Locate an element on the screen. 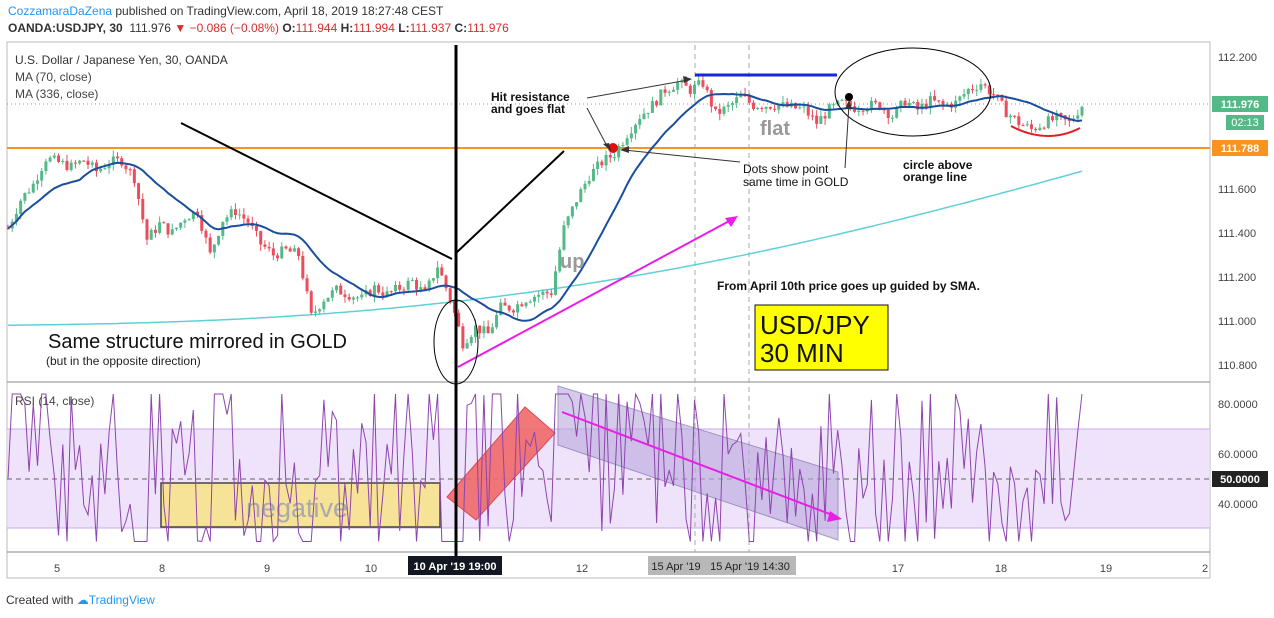 This screenshot has width=1274, height=618. countdown-tag is located at coordinates (1245, 122).